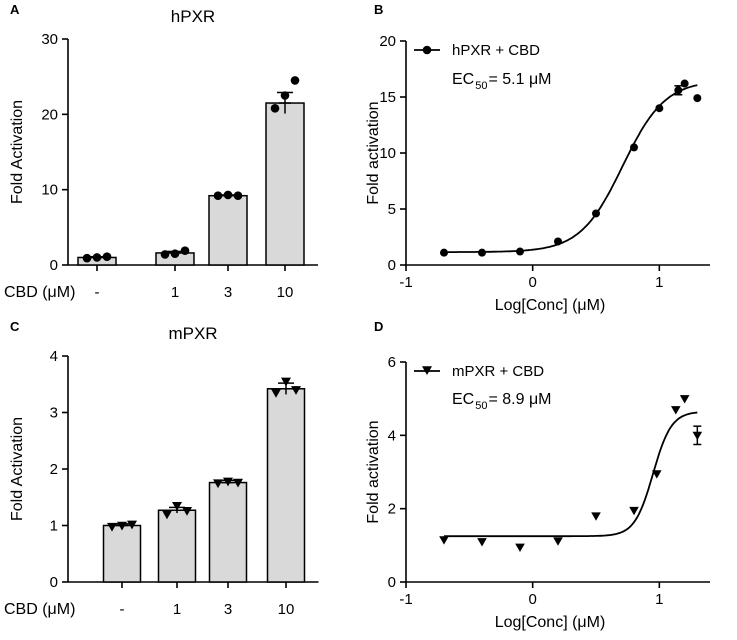 The height and width of the screenshot is (640, 737). I want to click on x-axis-label-a: CBD (μM), so click(39, 292).